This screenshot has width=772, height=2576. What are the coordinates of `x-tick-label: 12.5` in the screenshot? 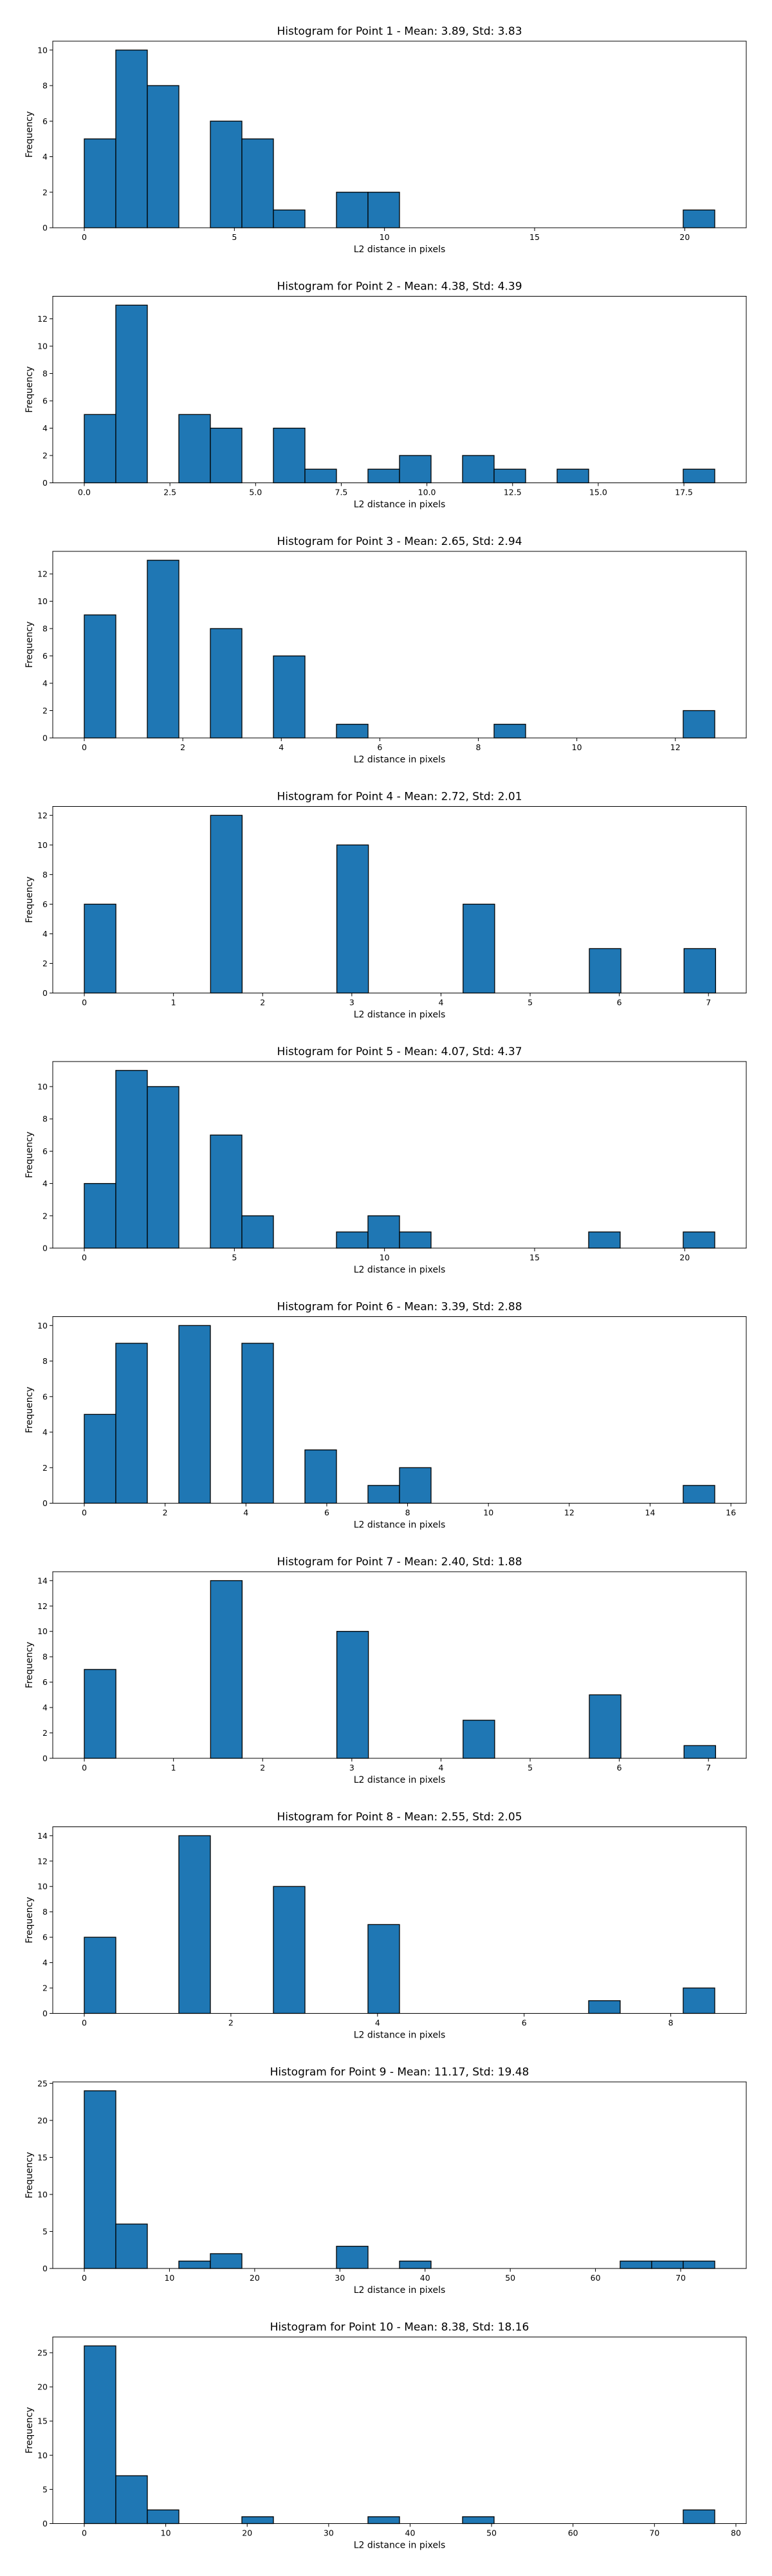 It's located at (513, 492).